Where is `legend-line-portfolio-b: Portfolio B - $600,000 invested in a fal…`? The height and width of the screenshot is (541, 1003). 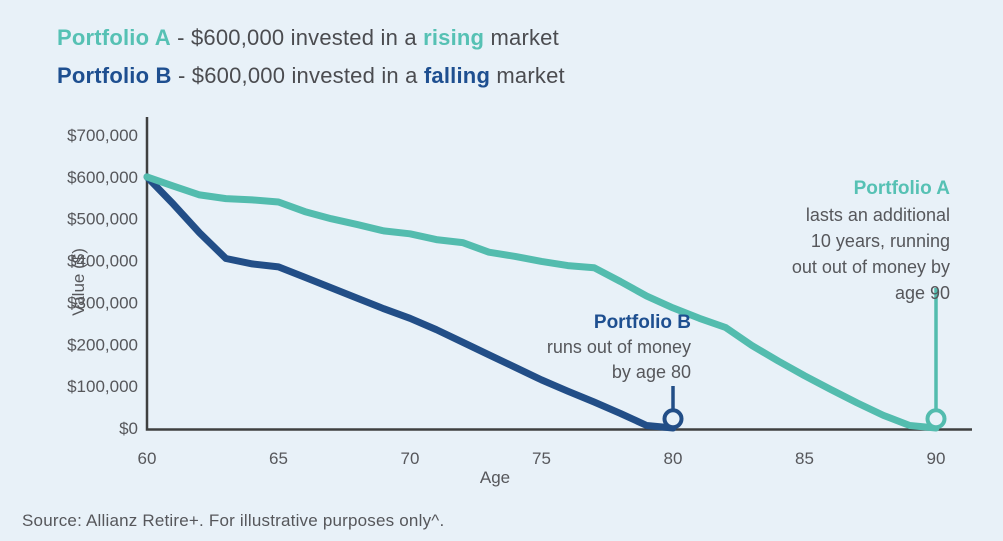 legend-line-portfolio-b: Portfolio B - $600,000 invested in a fal… is located at coordinates (311, 76).